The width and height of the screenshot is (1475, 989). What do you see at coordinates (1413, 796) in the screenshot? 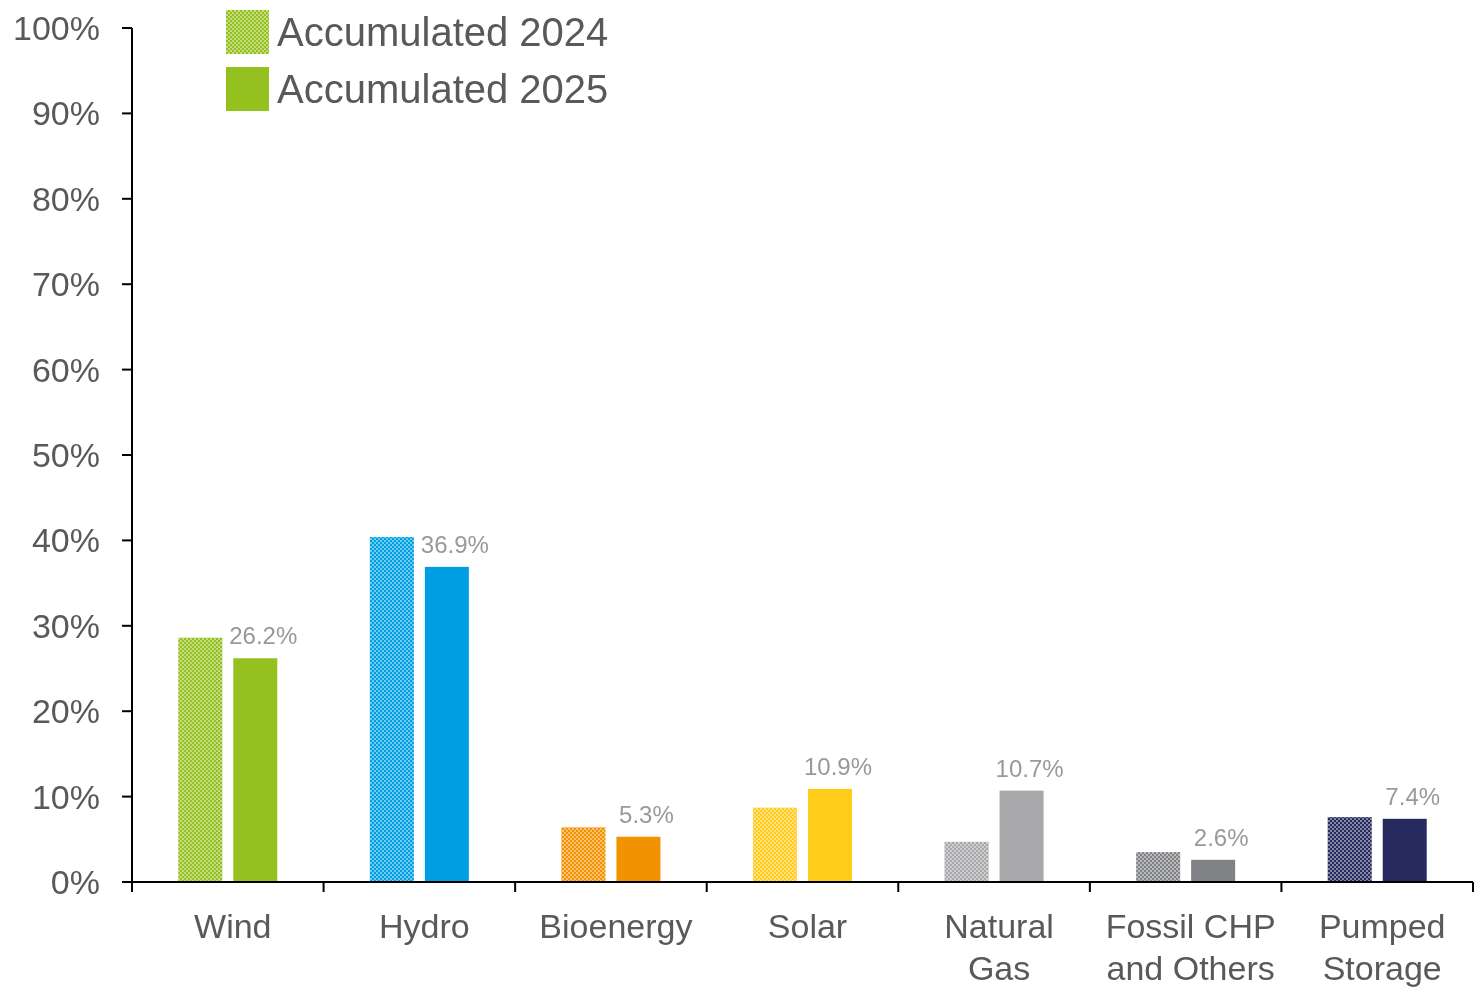
I see `data-label: 7.4%` at bounding box center [1413, 796].